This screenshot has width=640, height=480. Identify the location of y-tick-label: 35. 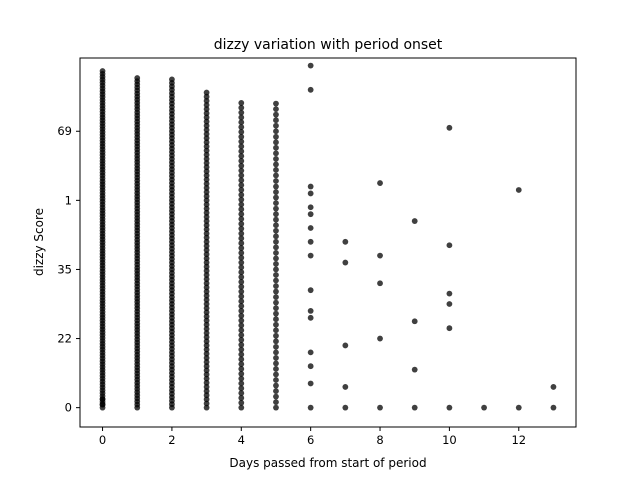
(64, 269).